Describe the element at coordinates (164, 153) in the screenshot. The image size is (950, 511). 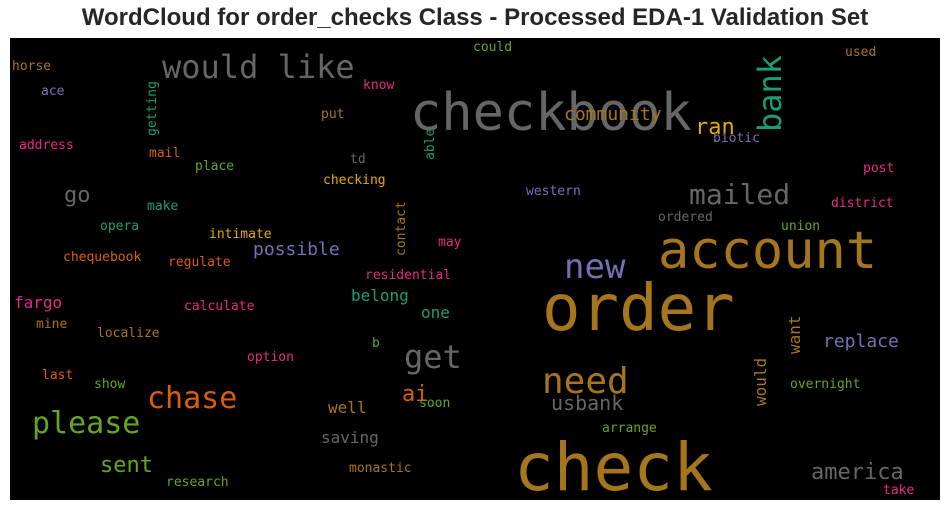
I see `word-mail: mail` at that location.